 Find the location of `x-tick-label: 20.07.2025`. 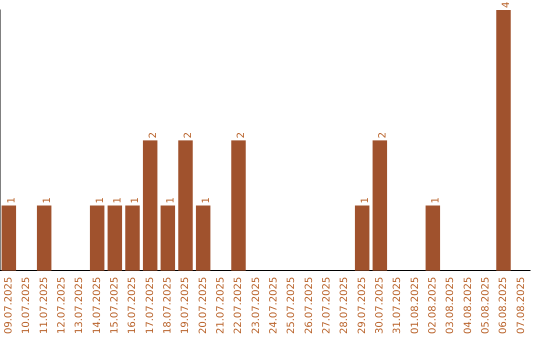

x-tick-label: 20.07.2025 is located at coordinates (203, 305).